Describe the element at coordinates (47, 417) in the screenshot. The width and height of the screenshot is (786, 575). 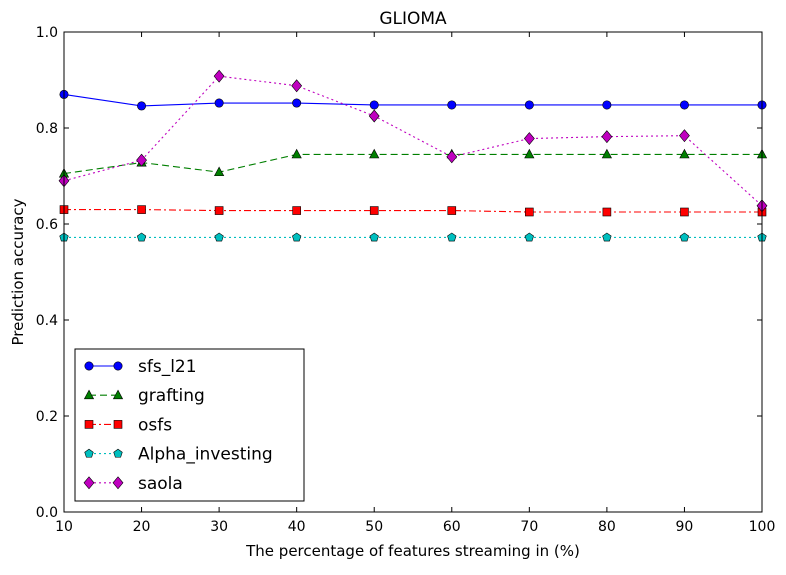
I see `y-tick-label: 0.2` at that location.